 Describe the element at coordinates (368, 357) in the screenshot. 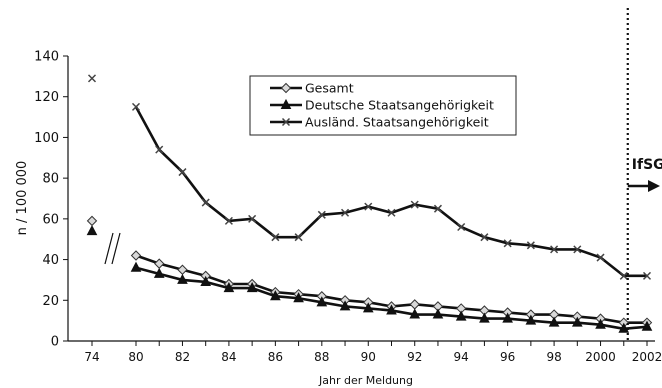

I see `x-tick-label: 90` at that location.